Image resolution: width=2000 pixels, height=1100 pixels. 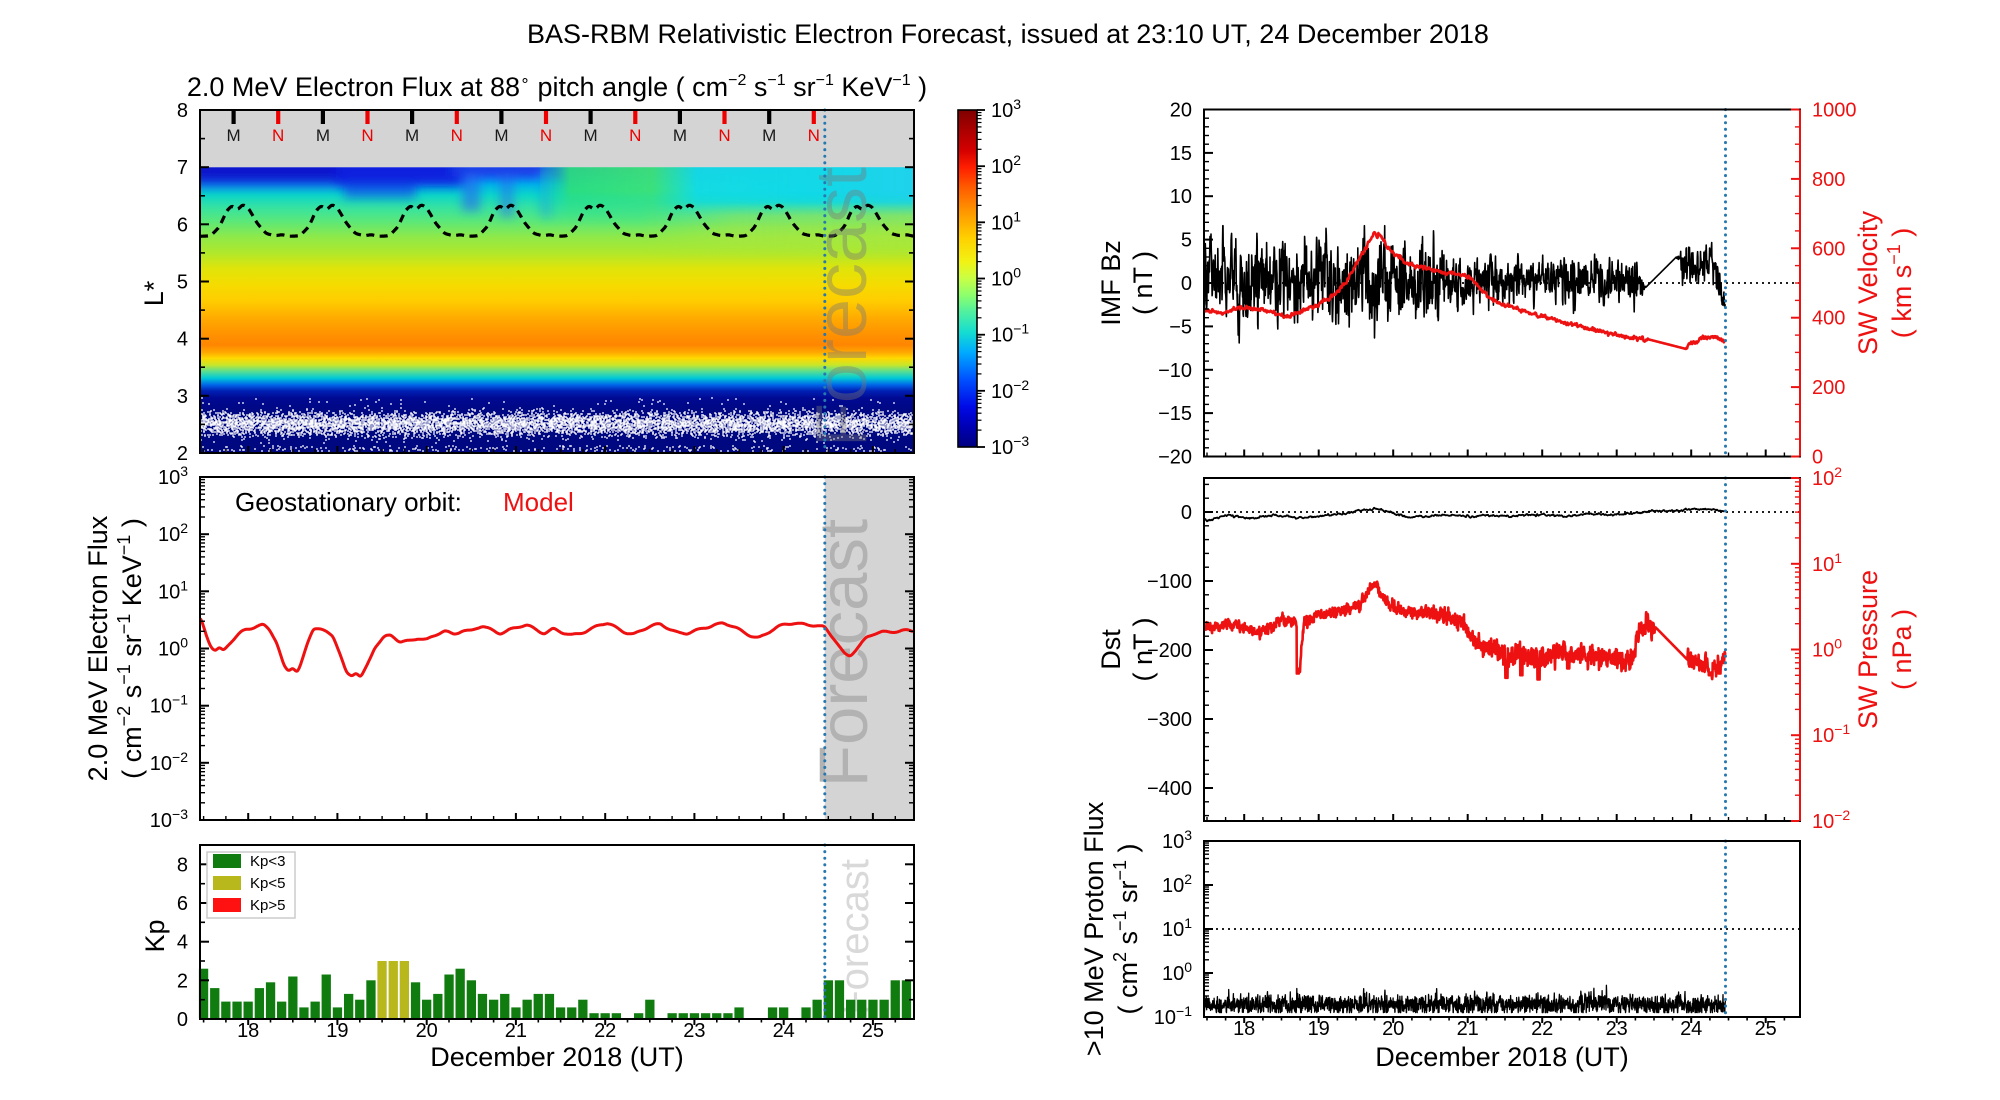 What do you see at coordinates (1175, 371) in the screenshot?
I see `svg-text: −10` at bounding box center [1175, 371].